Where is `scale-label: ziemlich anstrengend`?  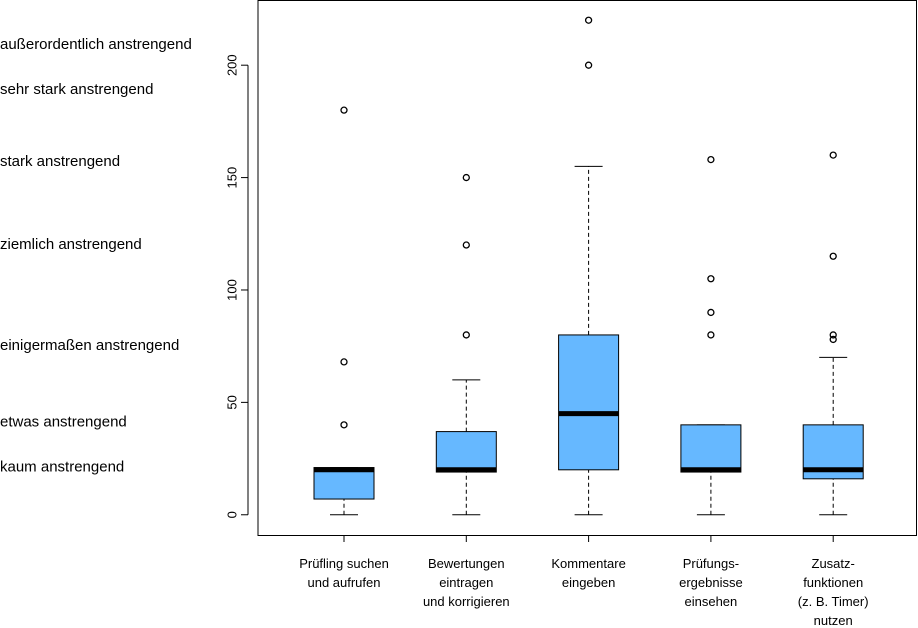 scale-label: ziemlich anstrengend is located at coordinates (71, 244).